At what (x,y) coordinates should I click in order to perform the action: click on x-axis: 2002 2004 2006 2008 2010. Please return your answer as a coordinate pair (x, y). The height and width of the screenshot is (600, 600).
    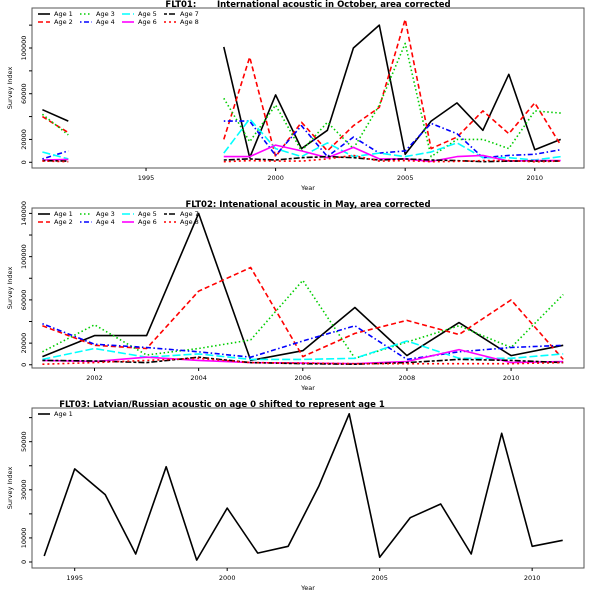
    Looking at the image, I should click on (302, 375).